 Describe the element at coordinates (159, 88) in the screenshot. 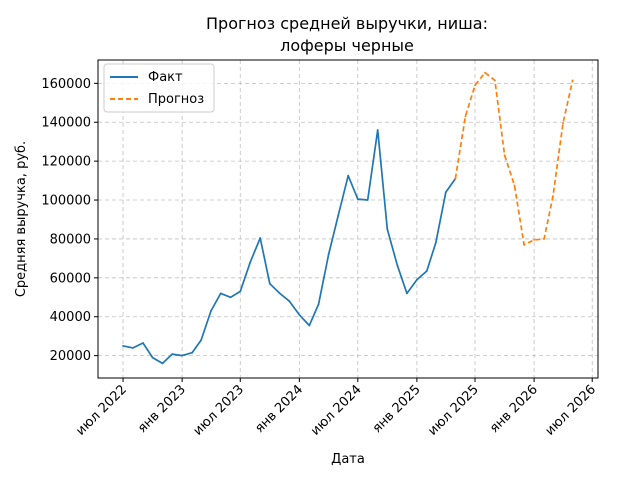

I see `legend: Факт Прогноз` at that location.